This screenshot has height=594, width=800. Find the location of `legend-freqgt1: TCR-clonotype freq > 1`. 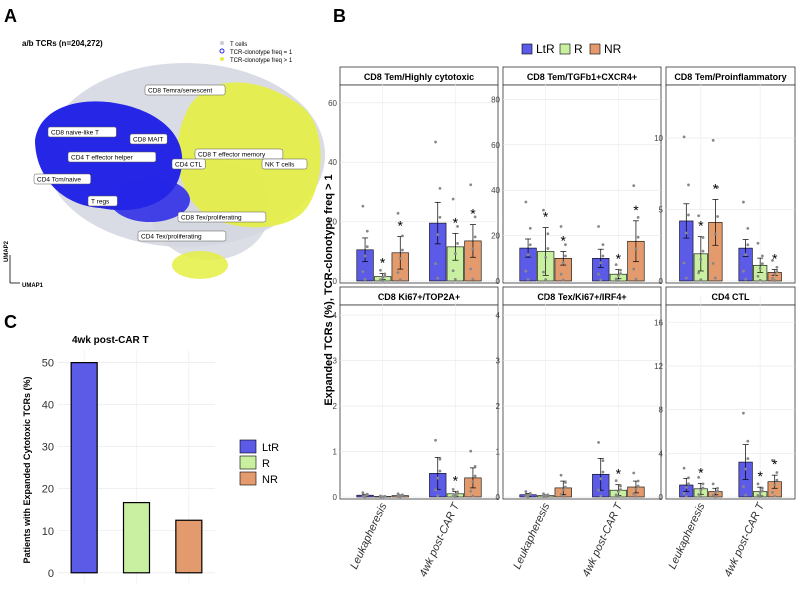

legend-freqgt1: TCR-clonotype freq > 1 is located at coordinates (261, 61).